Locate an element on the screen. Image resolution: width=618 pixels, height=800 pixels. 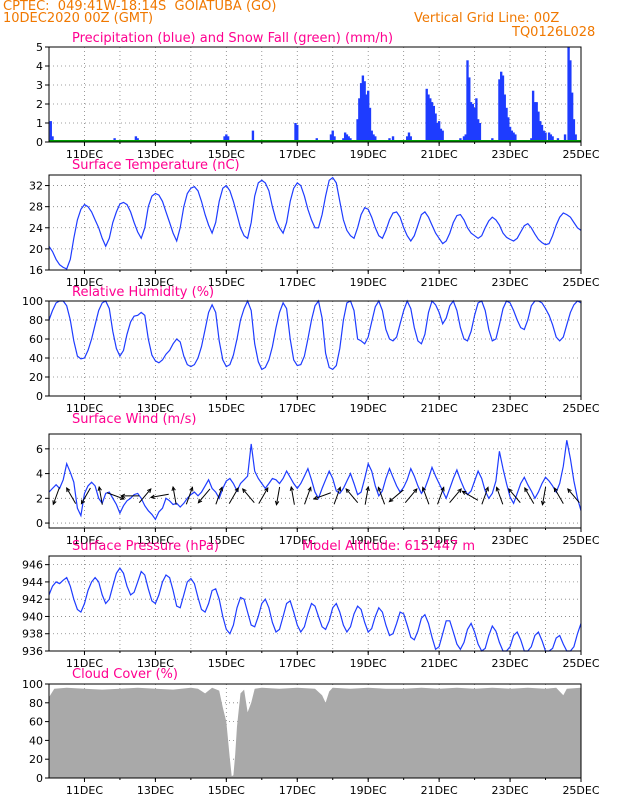
press-ytick-label: 940 is located at coordinates (32, 616).